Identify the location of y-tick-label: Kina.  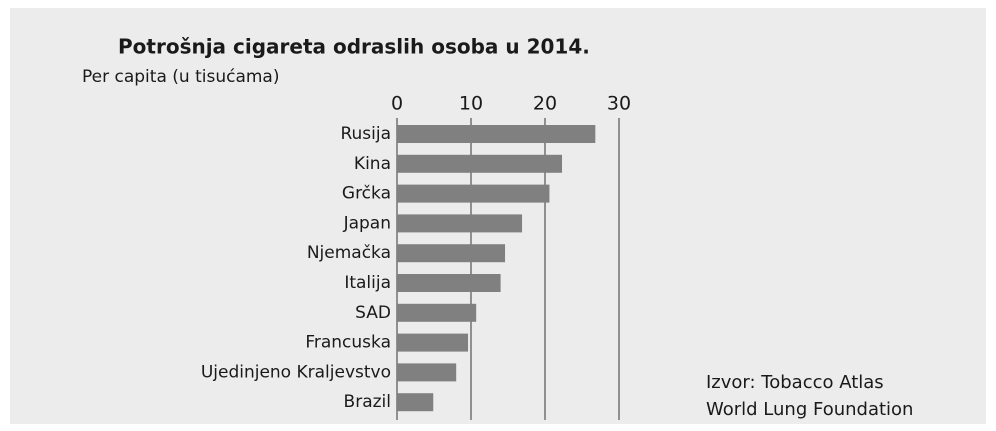
(372, 164).